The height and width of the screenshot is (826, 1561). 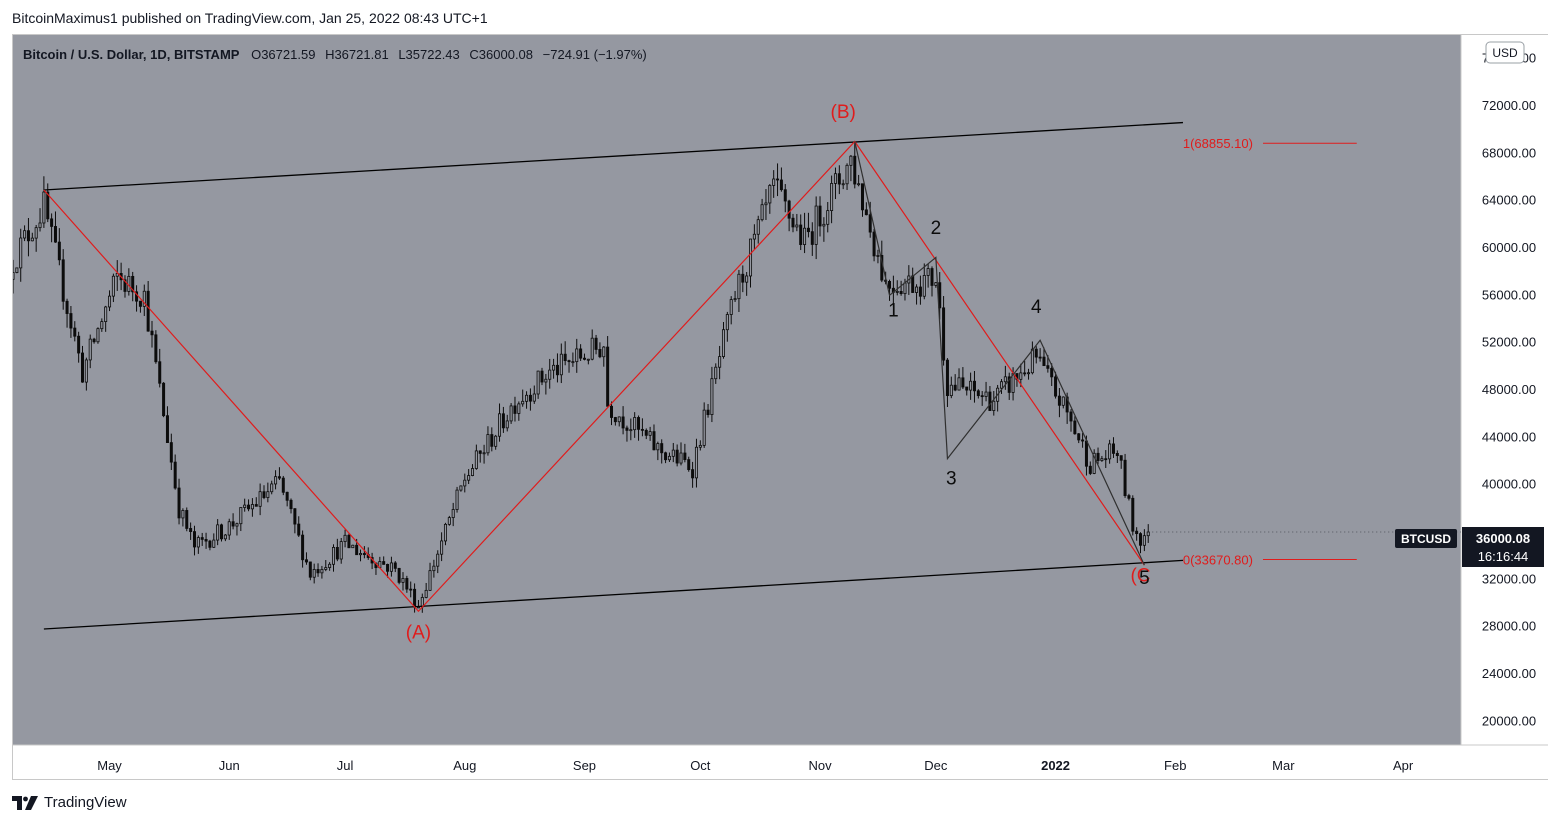 What do you see at coordinates (700, 765) in the screenshot?
I see `x-tick-label: Oct` at bounding box center [700, 765].